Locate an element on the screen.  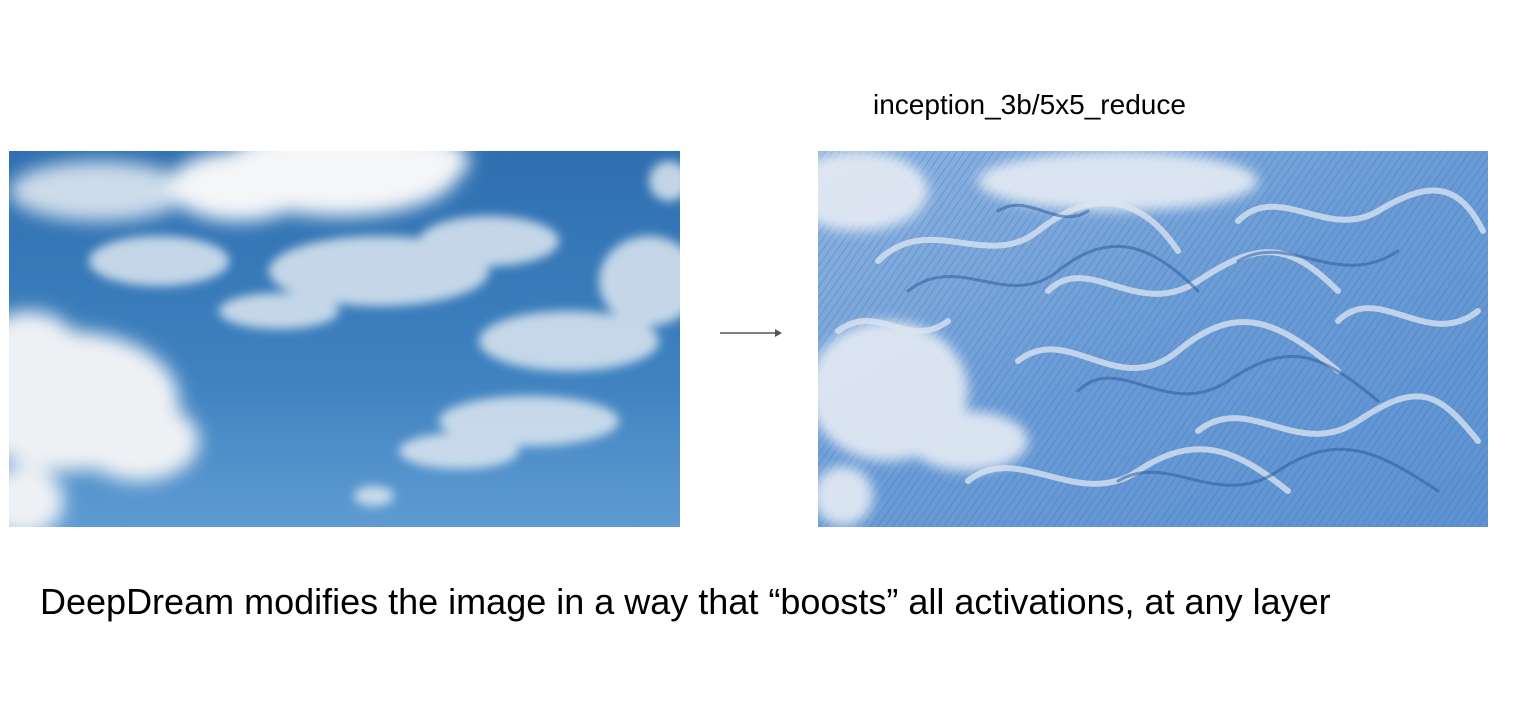
layer-label: inception_3b/5x5_reduce is located at coordinates (1029, 104).